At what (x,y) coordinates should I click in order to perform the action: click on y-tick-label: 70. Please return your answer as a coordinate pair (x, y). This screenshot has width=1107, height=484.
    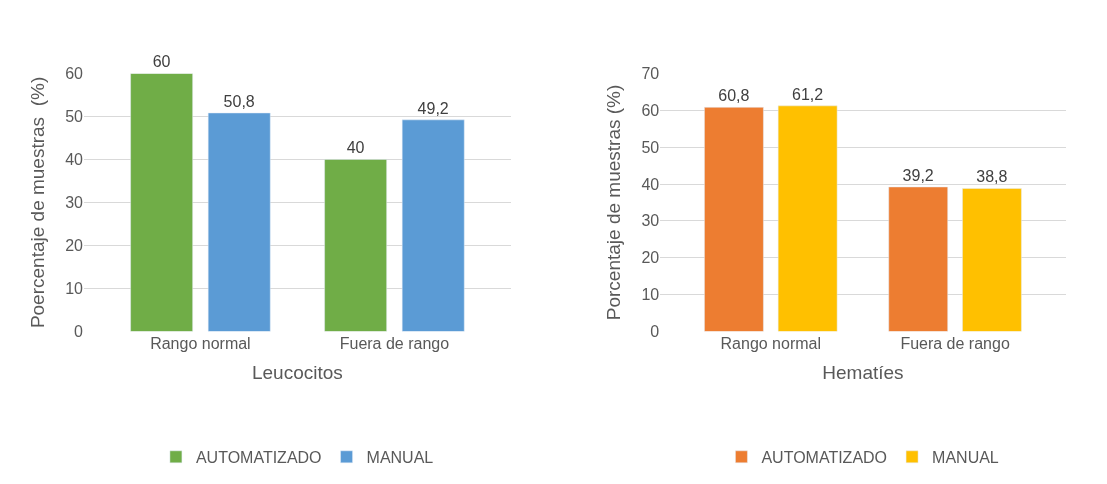
    Looking at the image, I should click on (650, 73).